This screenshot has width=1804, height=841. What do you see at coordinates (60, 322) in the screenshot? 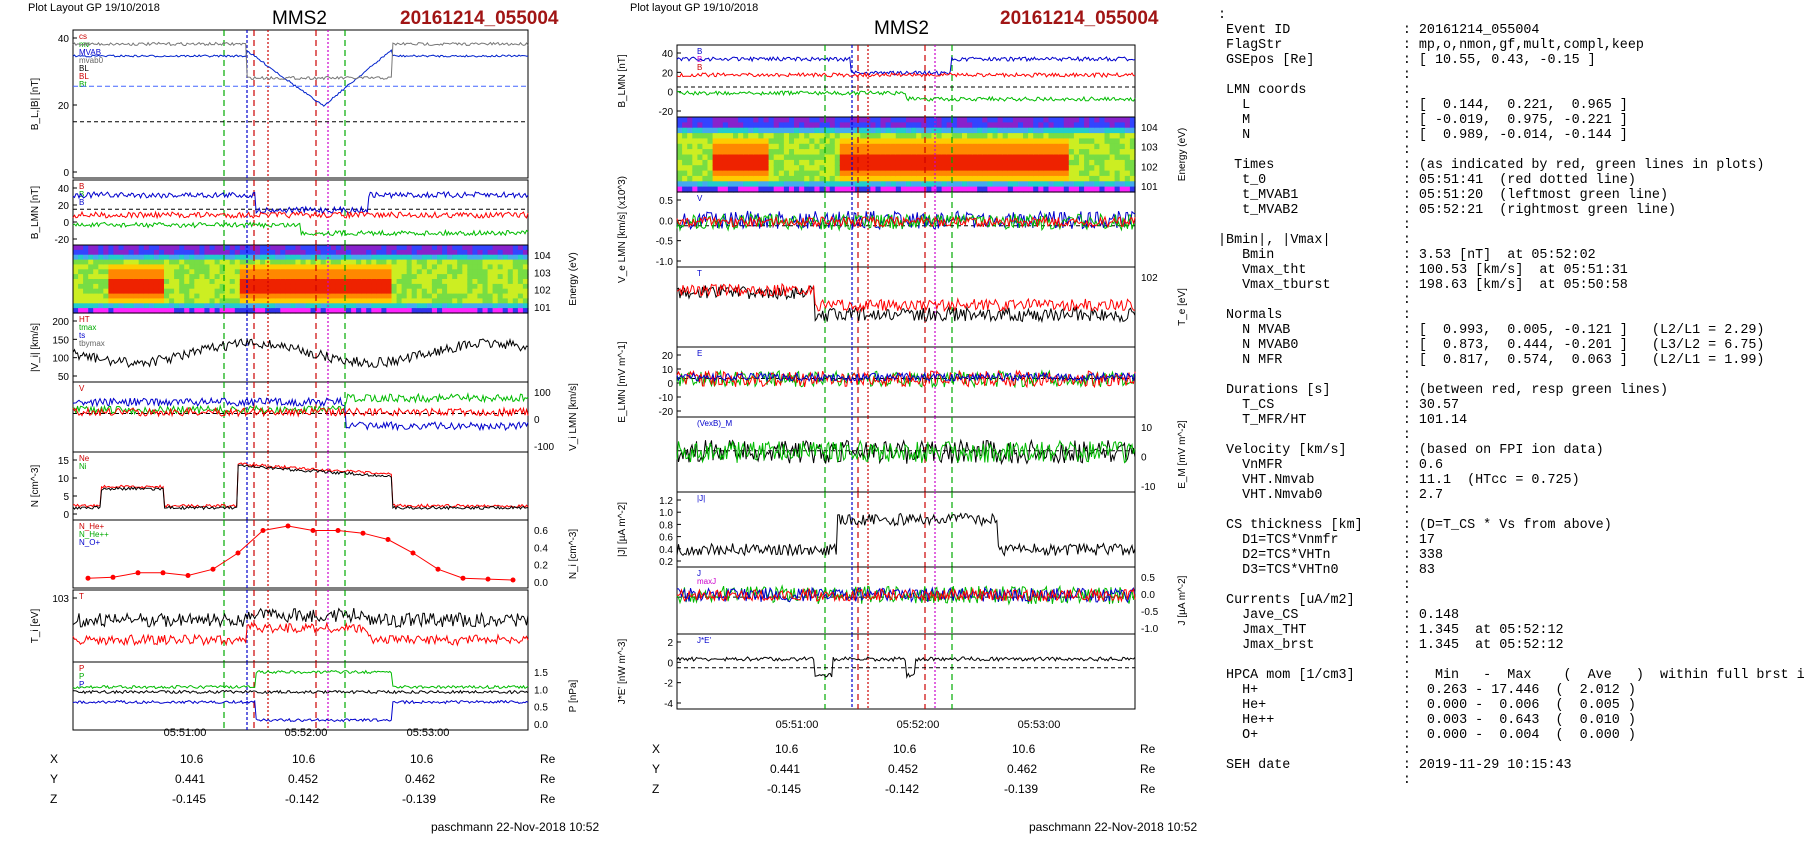
I see `y-tick-label: 200` at bounding box center [60, 322].